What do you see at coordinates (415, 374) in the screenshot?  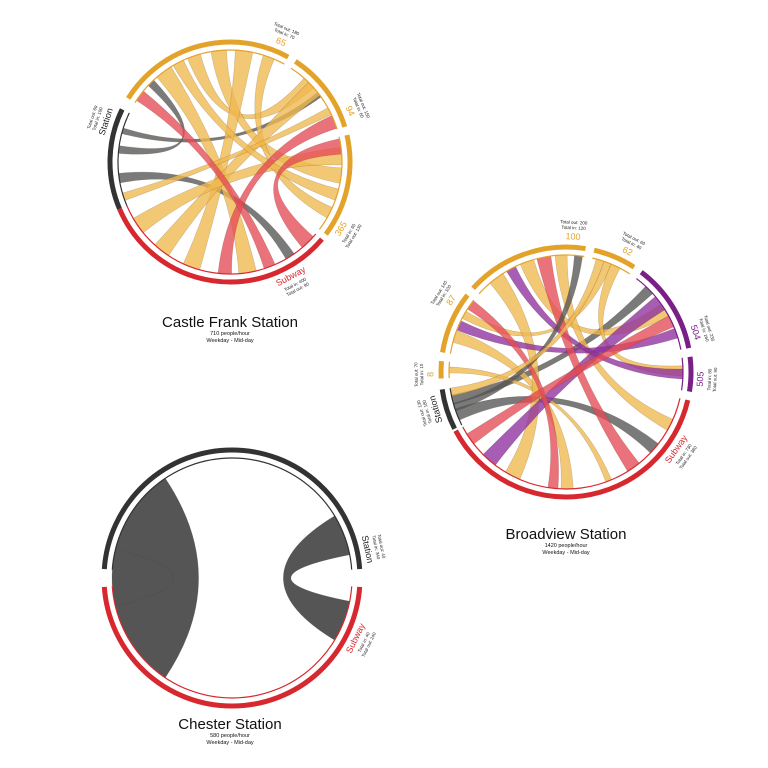 I see `broadview-totals-8-1: Total out: 70` at bounding box center [415, 374].